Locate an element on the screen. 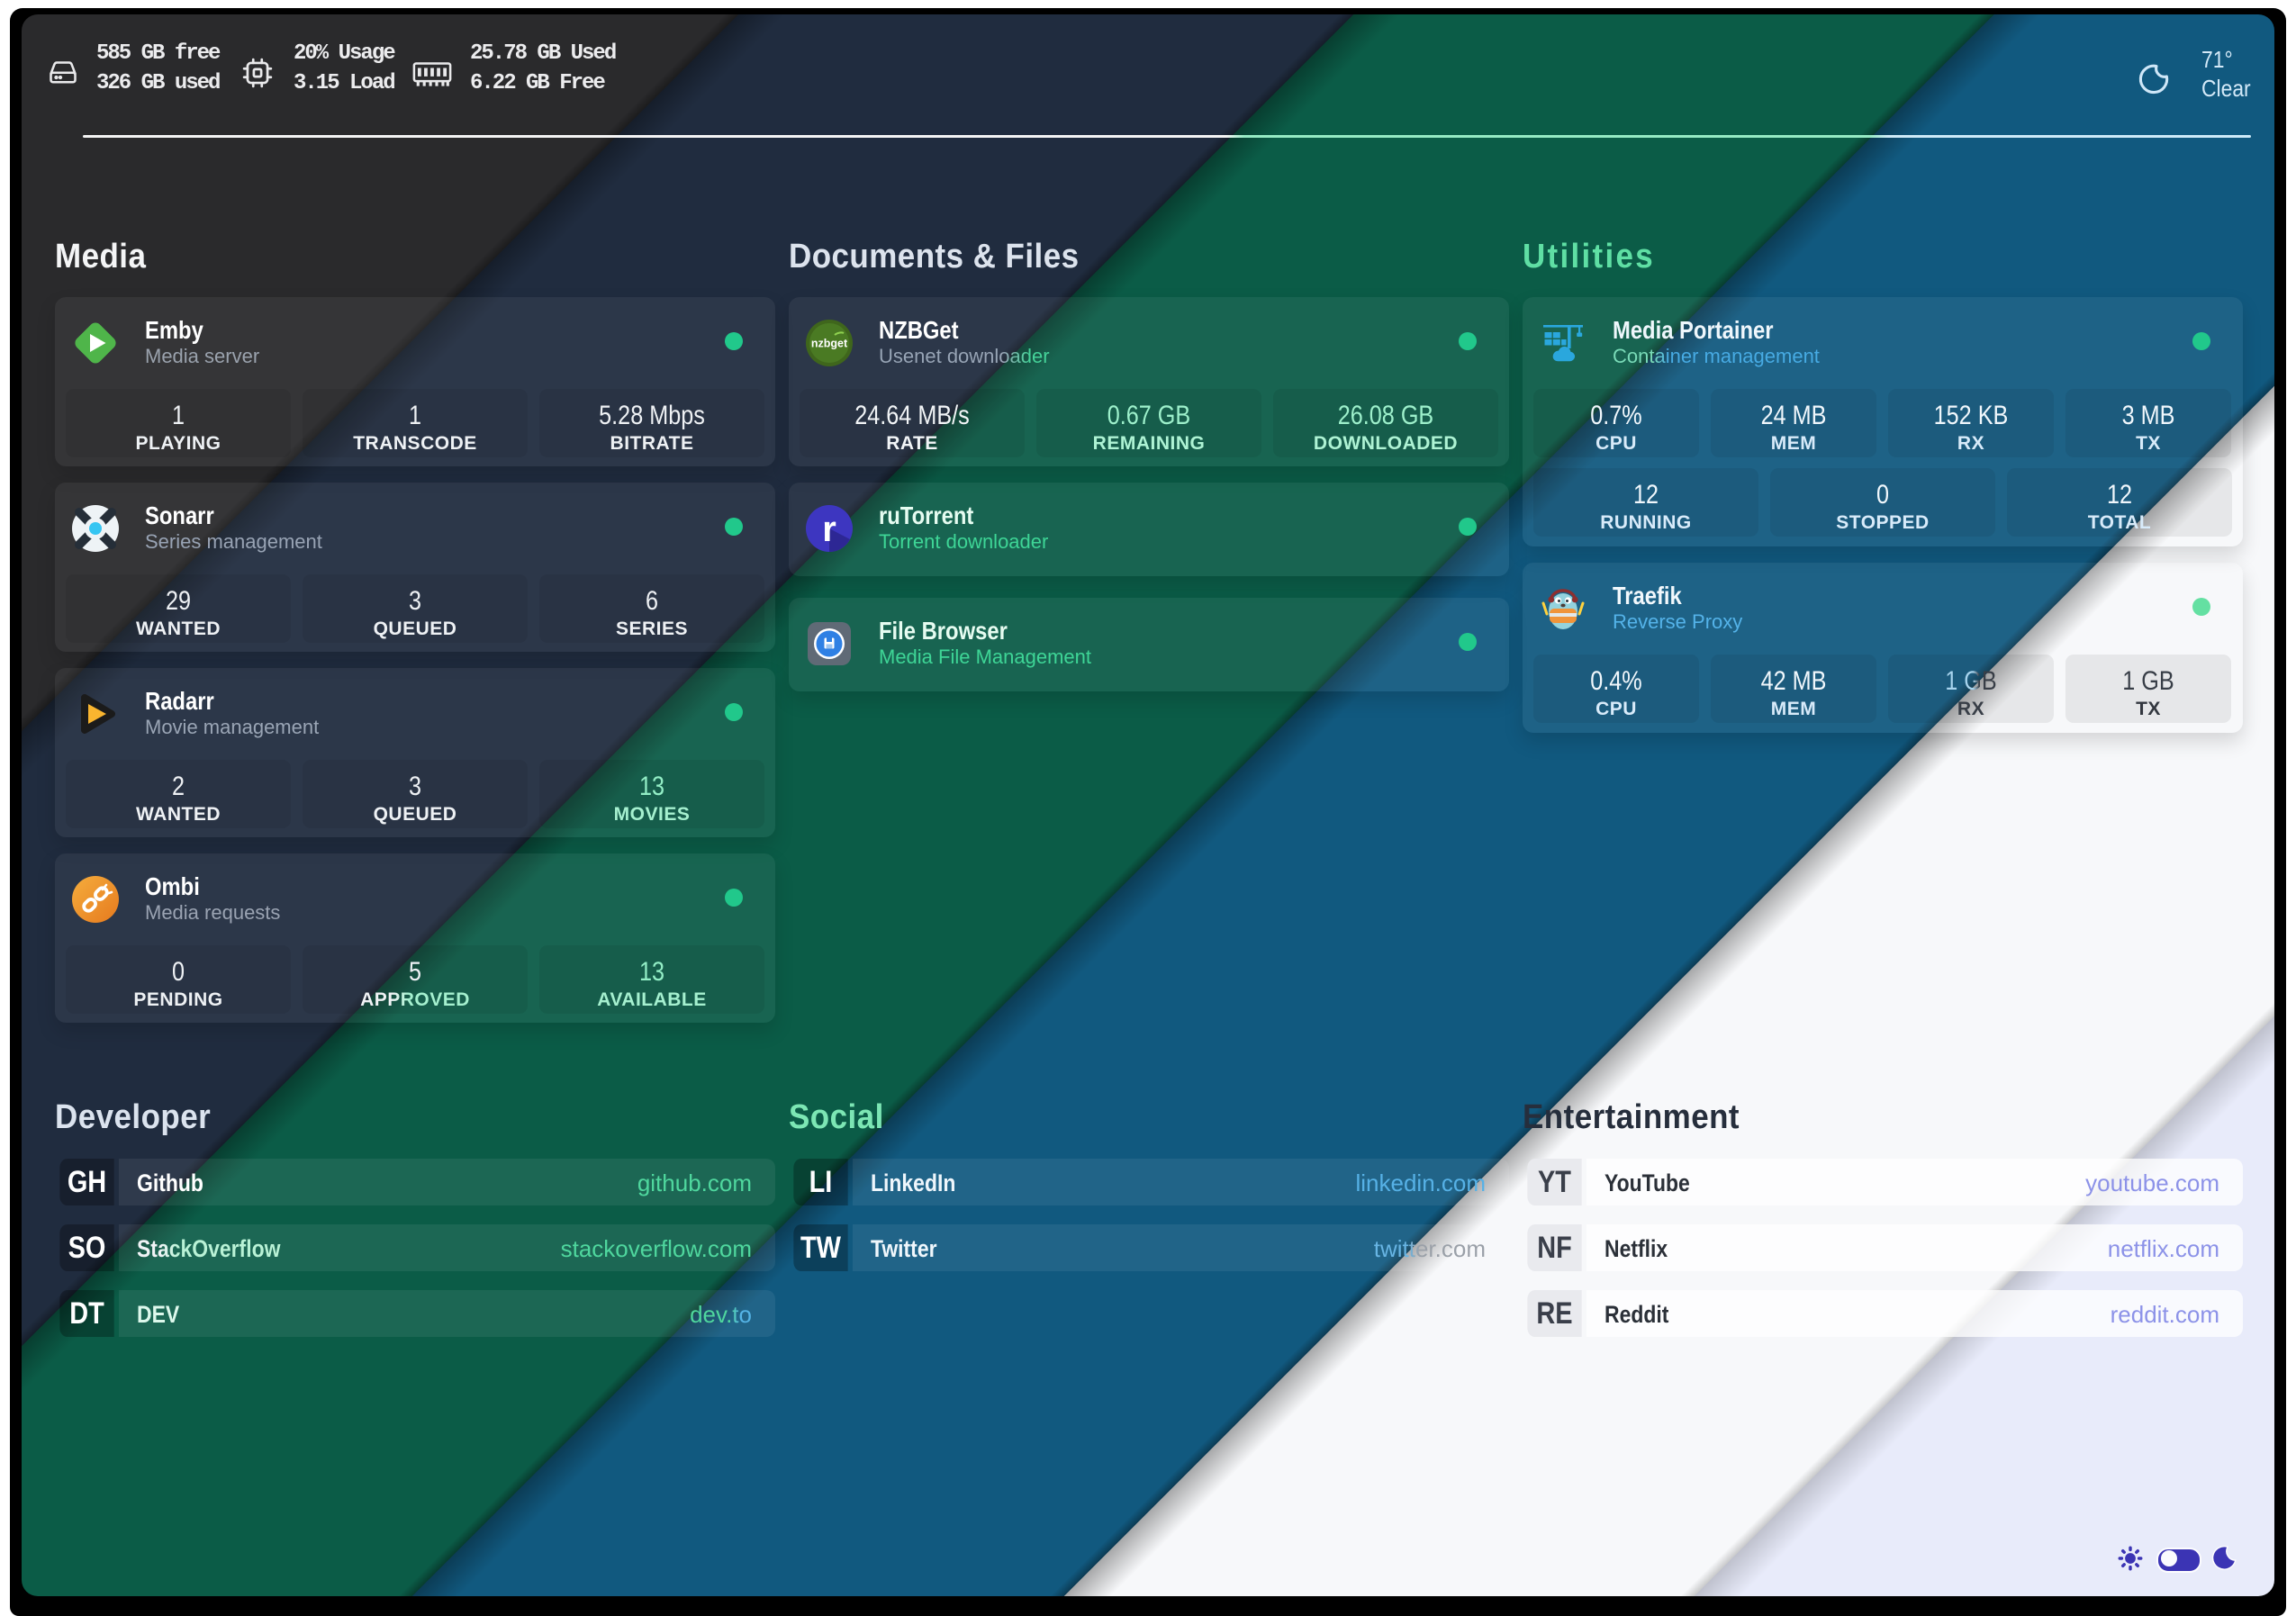 The width and height of the screenshot is (2296, 1616). svg-text: r is located at coordinates (829, 529).